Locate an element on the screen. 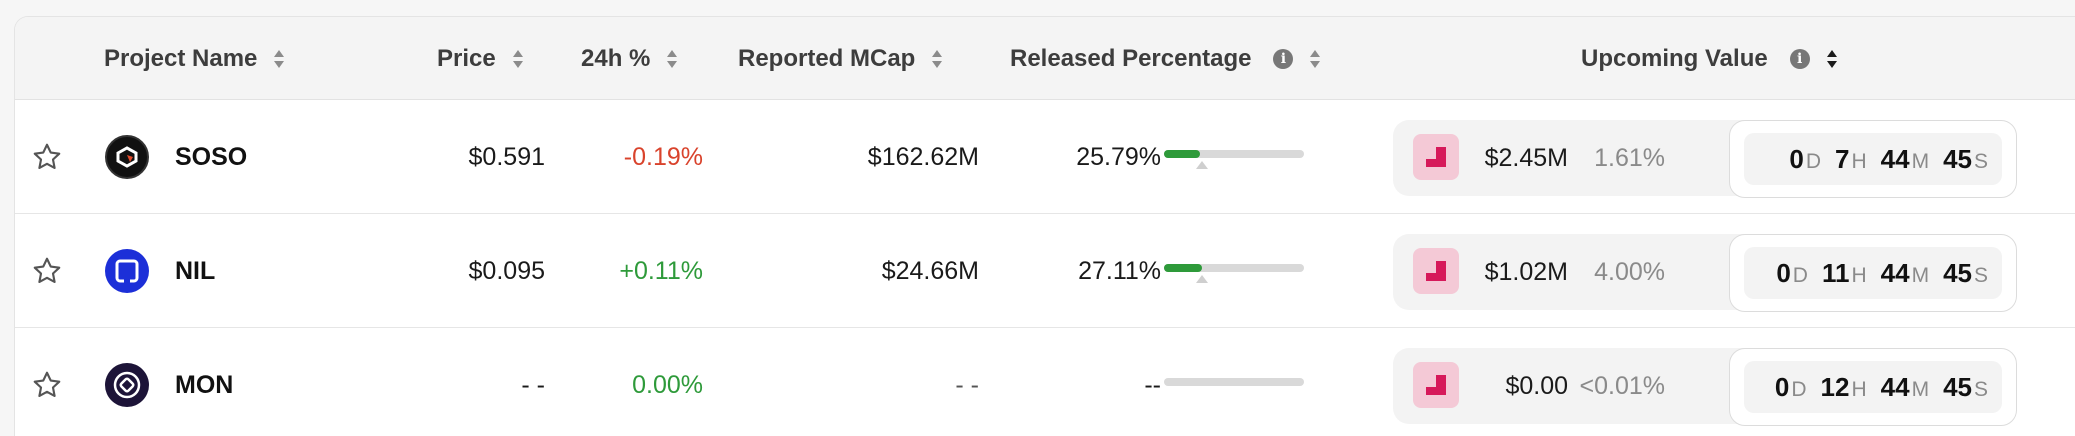 This screenshot has width=2075, height=436. countdown-hours: 7 is located at coordinates (1842, 158).